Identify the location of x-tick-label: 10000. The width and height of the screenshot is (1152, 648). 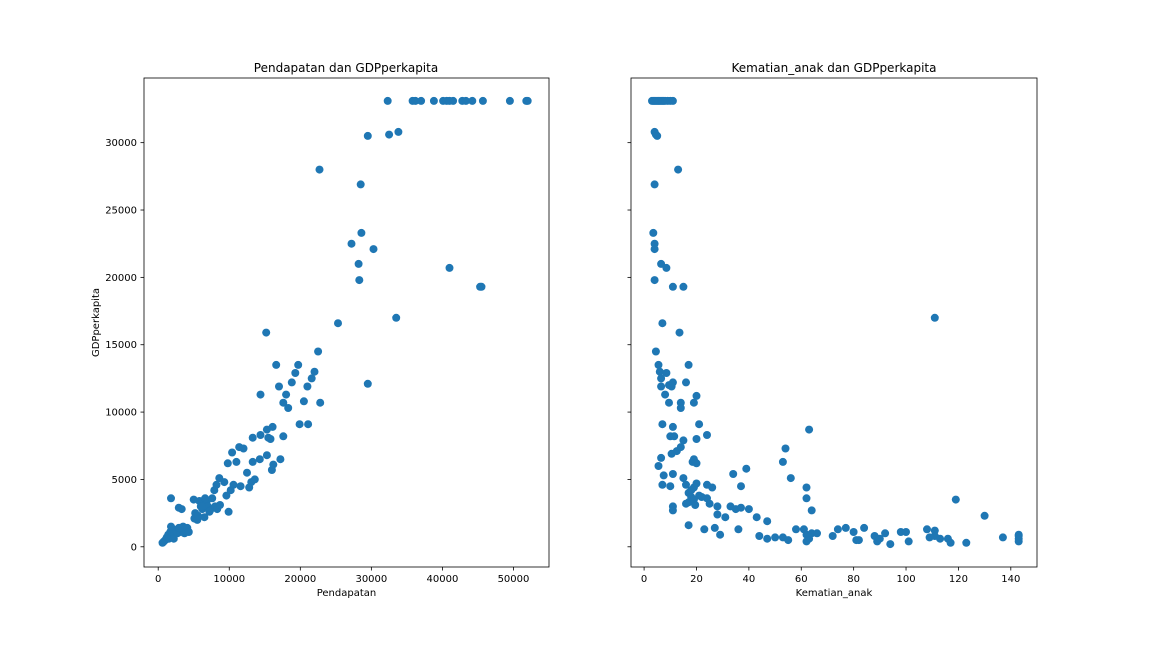
(229, 579).